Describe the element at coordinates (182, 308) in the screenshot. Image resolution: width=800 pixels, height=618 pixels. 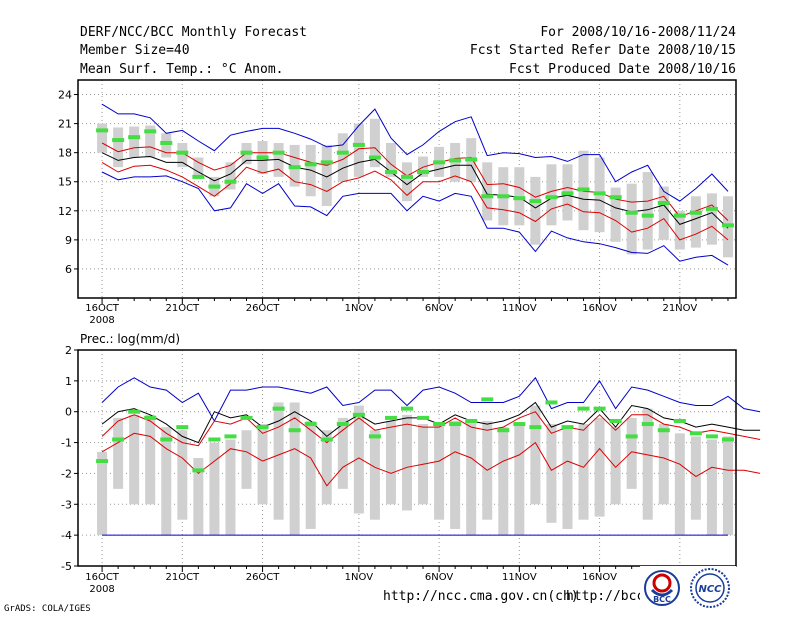
I see `p1-x-tick-label: 21OCT` at that location.